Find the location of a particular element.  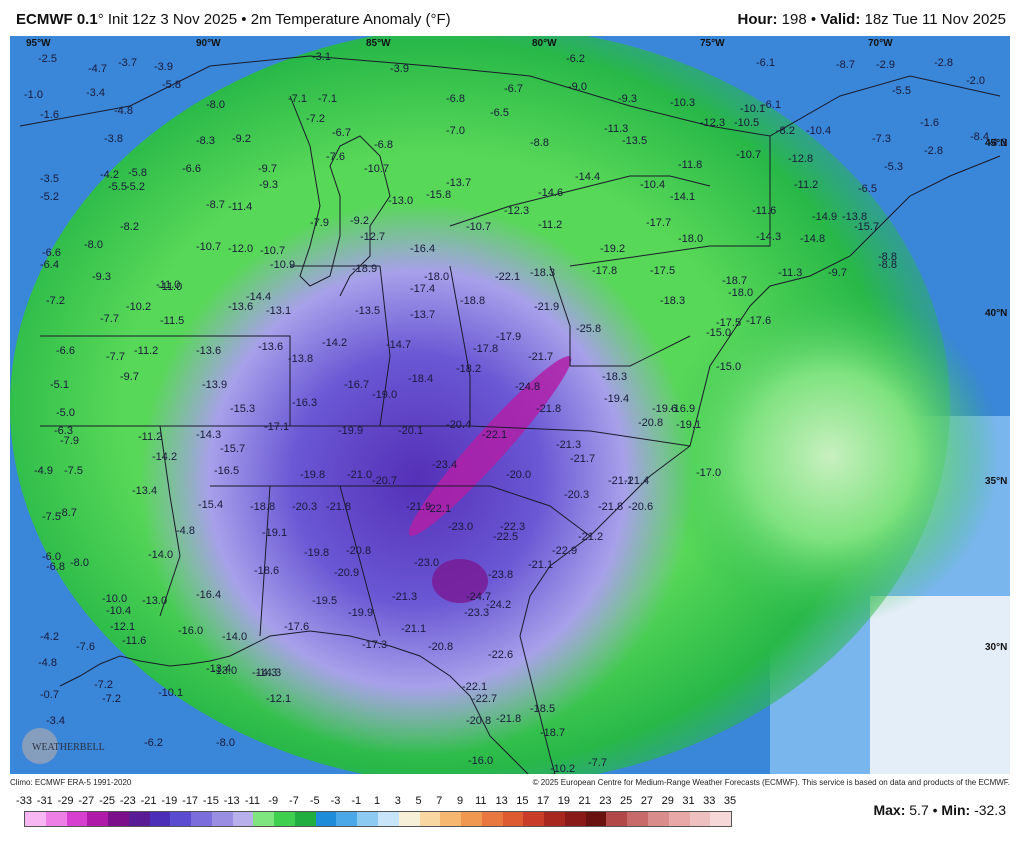

anomaly-label: -10.2 is located at coordinates (562, 768).